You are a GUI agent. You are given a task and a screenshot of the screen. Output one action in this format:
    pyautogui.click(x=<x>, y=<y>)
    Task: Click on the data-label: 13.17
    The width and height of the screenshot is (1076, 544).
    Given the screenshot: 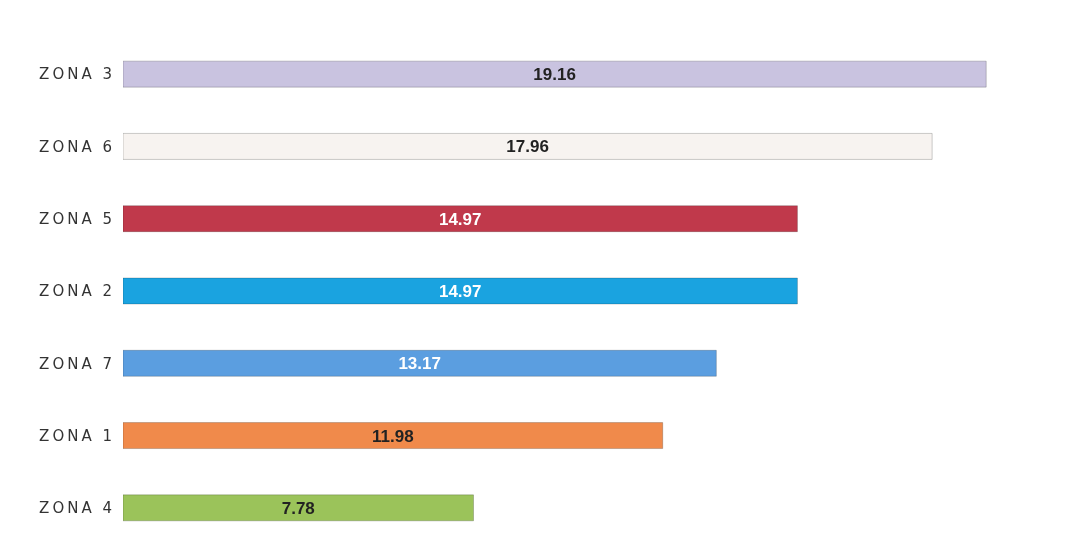 What is the action you would take?
    pyautogui.click(x=419, y=364)
    